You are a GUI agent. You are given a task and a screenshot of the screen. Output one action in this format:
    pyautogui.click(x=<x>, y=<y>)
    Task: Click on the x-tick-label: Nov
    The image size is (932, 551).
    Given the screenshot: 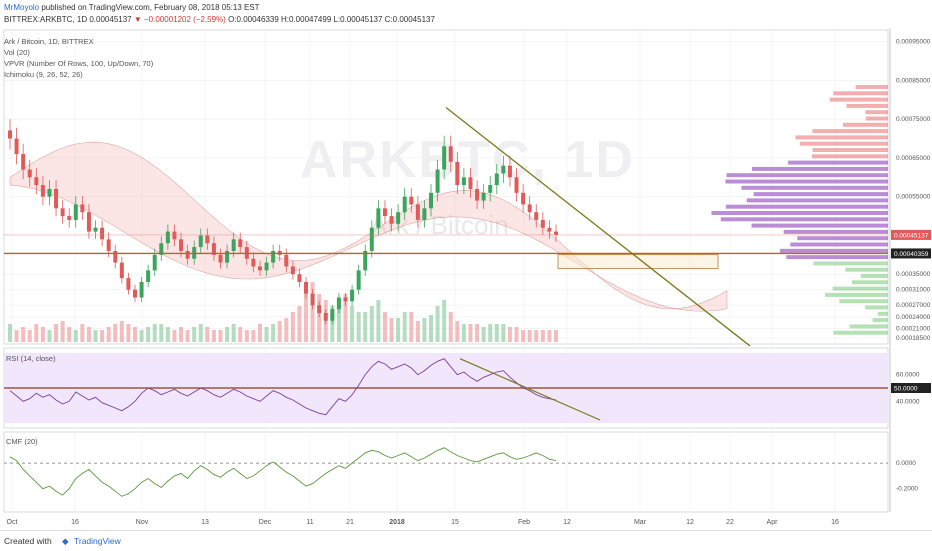 What is the action you would take?
    pyautogui.click(x=142, y=522)
    